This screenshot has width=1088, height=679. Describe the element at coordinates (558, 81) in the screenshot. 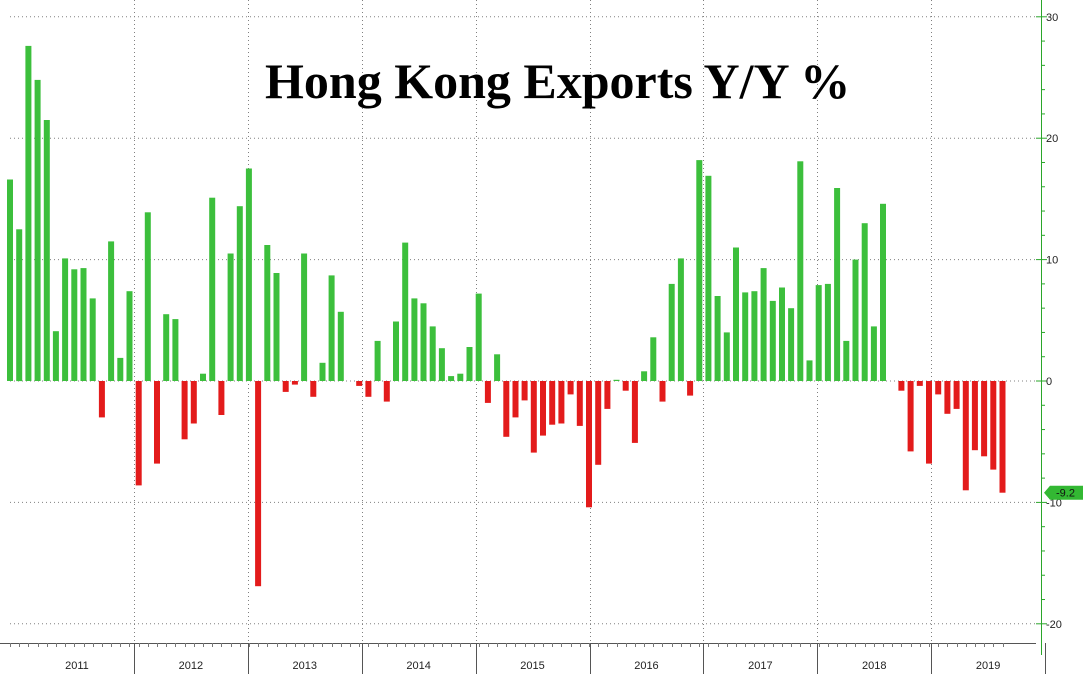

I see `chart-title: Hong Kong Exports Y/Y %` at that location.